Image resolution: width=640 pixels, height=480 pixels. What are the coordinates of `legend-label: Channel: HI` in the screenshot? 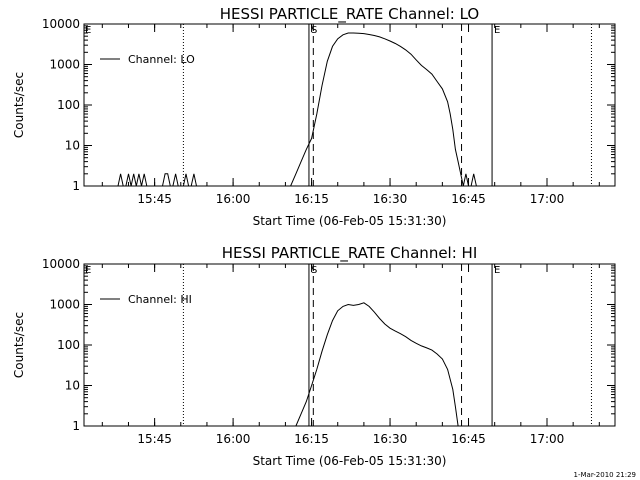 It's located at (160, 299).